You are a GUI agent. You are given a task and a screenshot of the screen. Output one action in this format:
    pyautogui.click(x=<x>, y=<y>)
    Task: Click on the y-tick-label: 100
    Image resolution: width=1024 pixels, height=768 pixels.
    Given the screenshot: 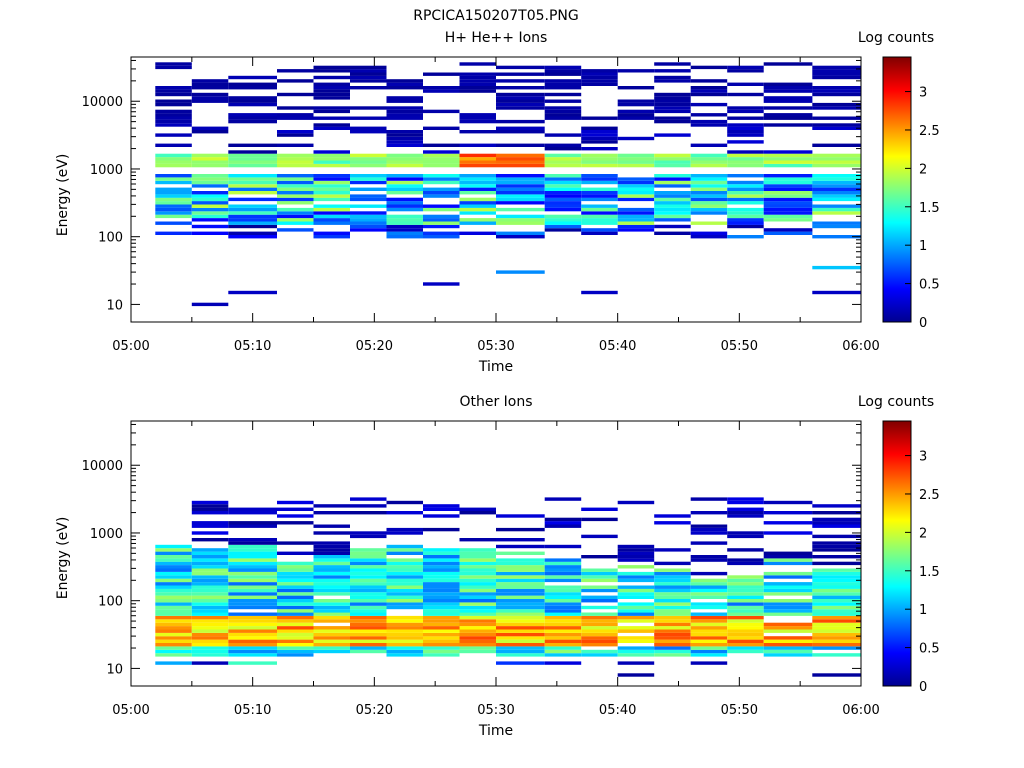 What is the action you would take?
    pyautogui.click(x=110, y=602)
    